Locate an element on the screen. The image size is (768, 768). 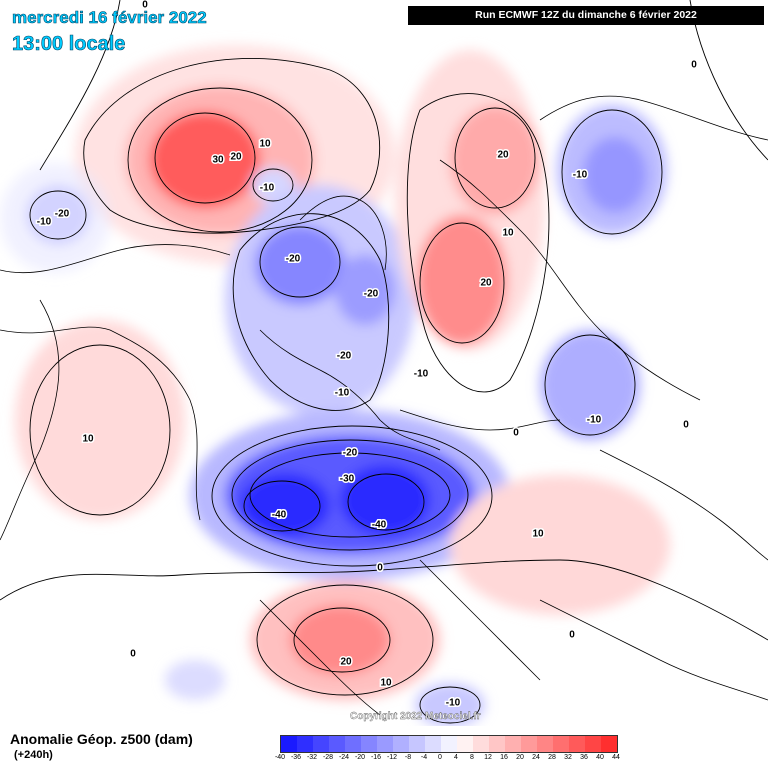
coast-north-america-east is located at coordinates (100, 423).